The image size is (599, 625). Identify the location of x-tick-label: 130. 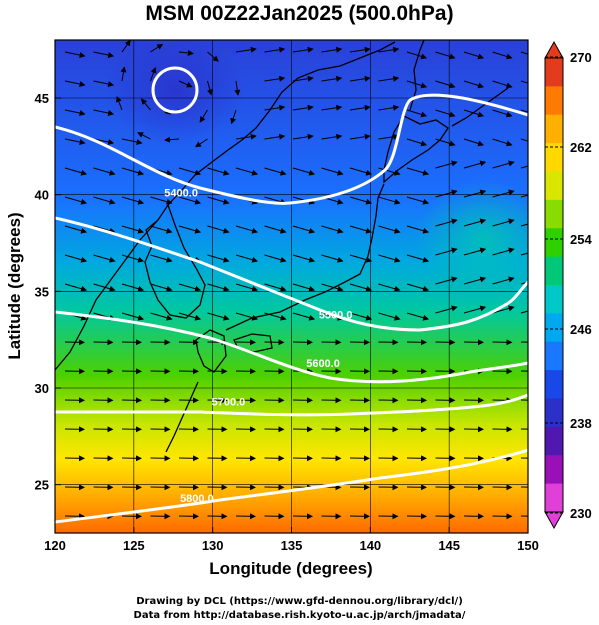
(213, 545).